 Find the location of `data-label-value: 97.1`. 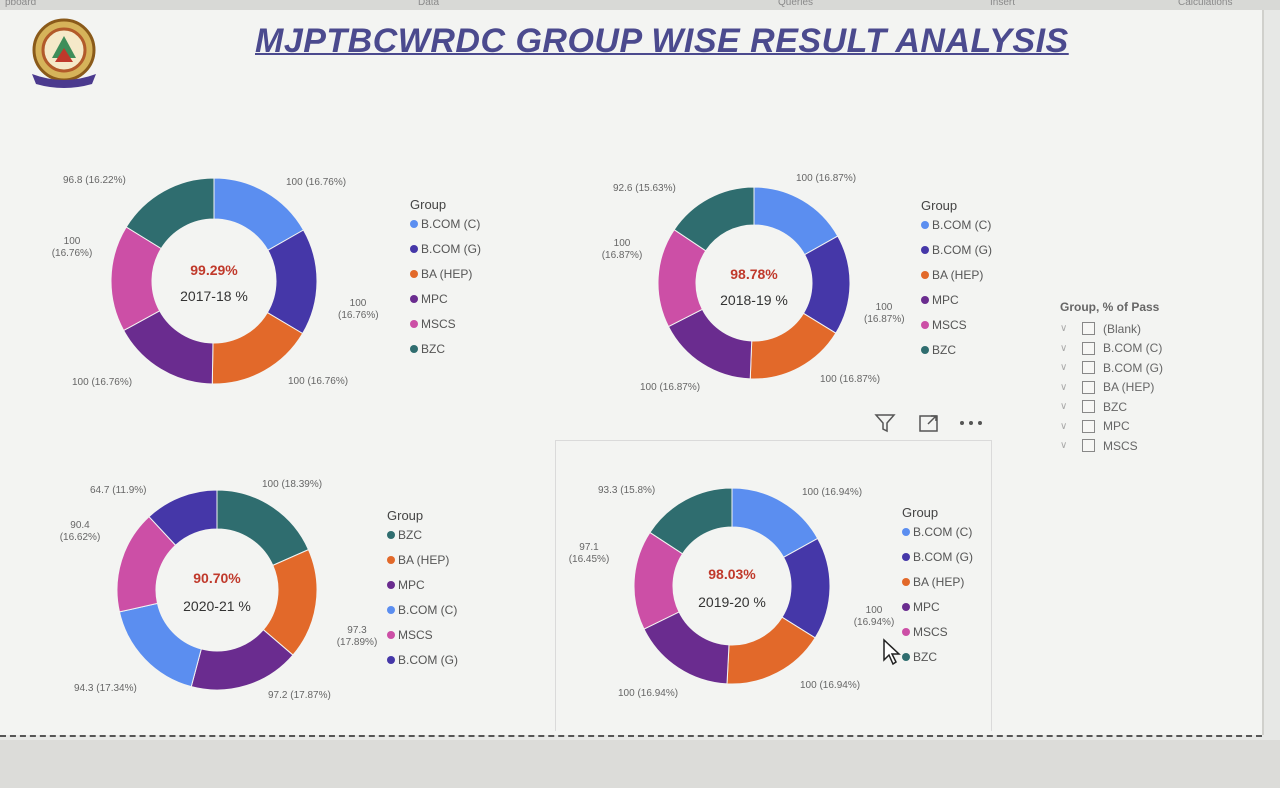

data-label-value: 97.1 is located at coordinates (589, 547).